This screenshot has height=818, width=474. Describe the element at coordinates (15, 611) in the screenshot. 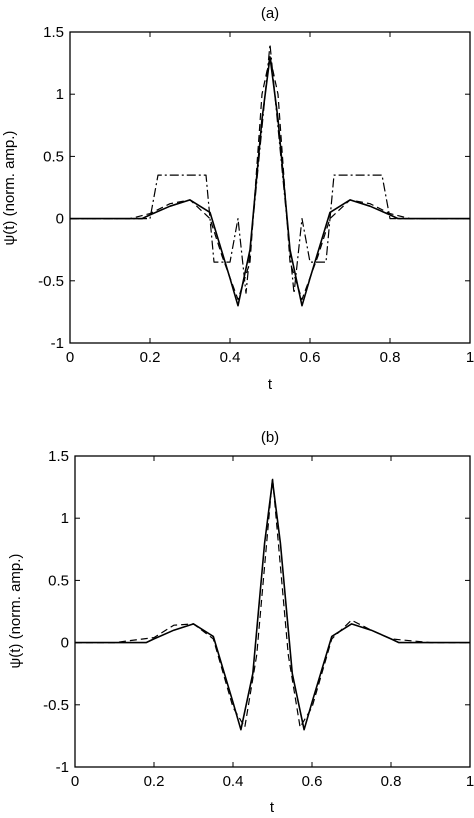

I see `chart-b-ylabel: ψ(t) (norm. amp.)` at that location.